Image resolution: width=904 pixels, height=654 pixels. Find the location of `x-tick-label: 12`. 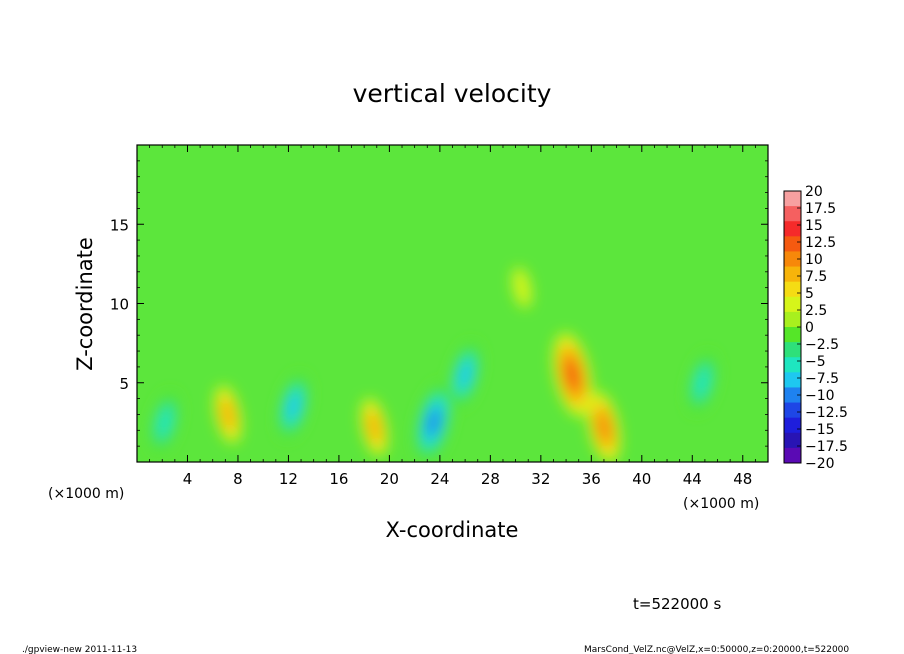

x-tick-label: 12 is located at coordinates (288, 479).